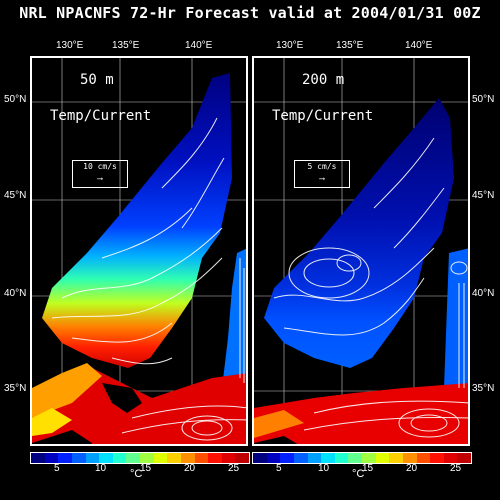 The height and width of the screenshot is (500, 500). Describe the element at coordinates (199, 45) in the screenshot. I see `lon-label-140-left: 140°E` at that location.